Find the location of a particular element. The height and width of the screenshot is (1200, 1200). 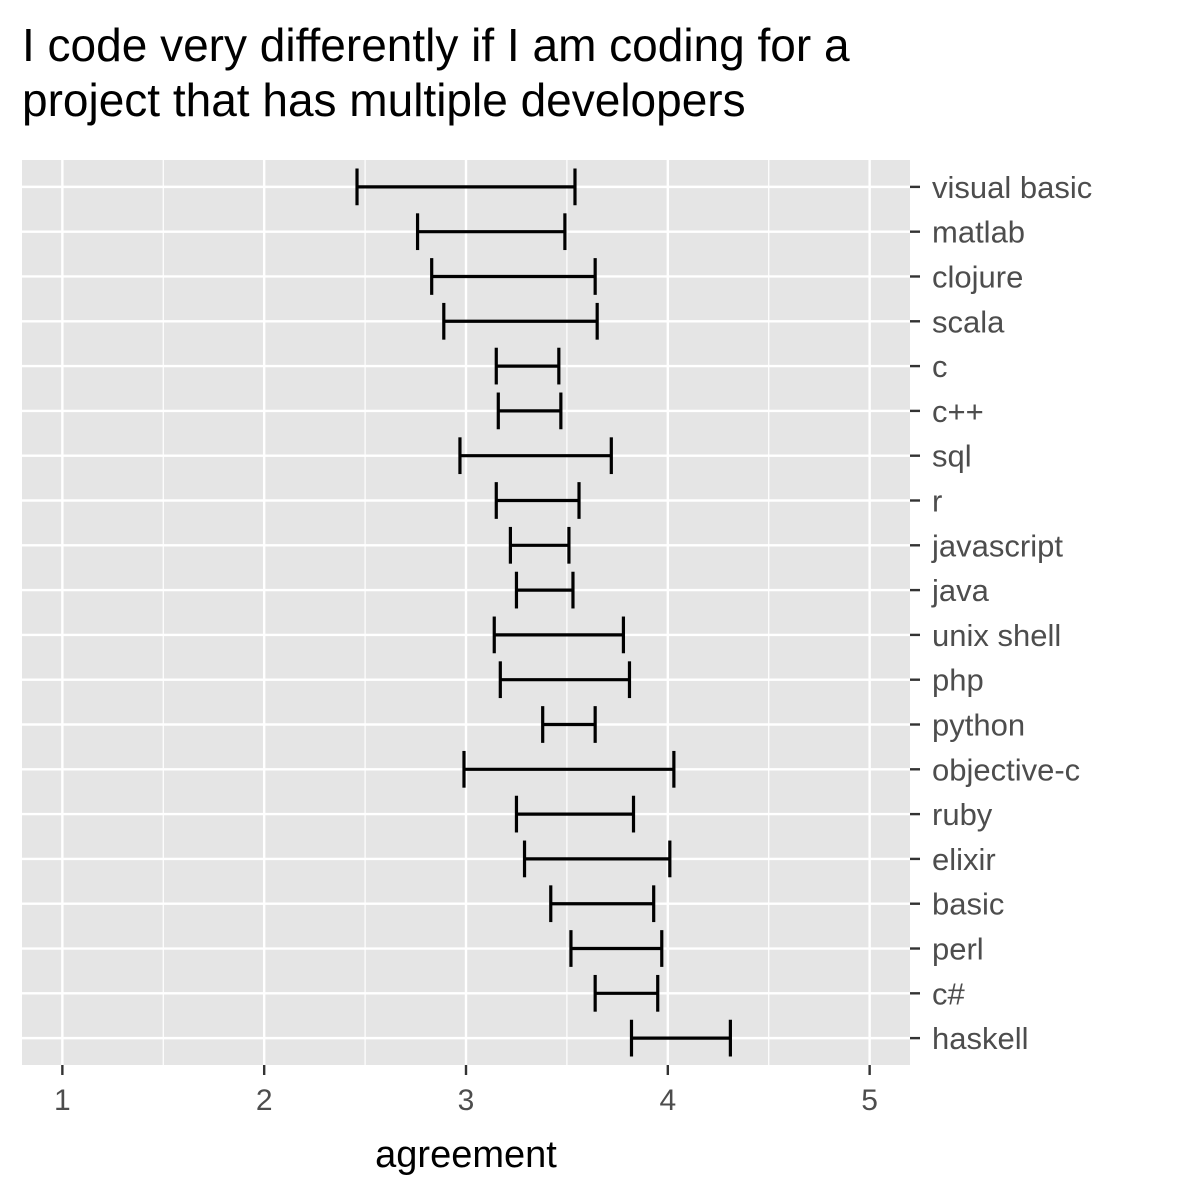

y-tick-label: basic is located at coordinates (968, 904).